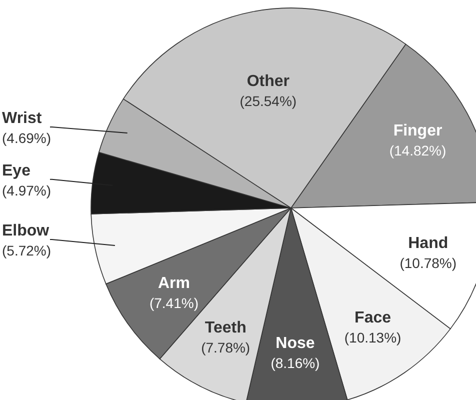 The width and height of the screenshot is (476, 400). What do you see at coordinates (225, 347) in the screenshot?
I see `data-label: (7.78%)` at bounding box center [225, 347].